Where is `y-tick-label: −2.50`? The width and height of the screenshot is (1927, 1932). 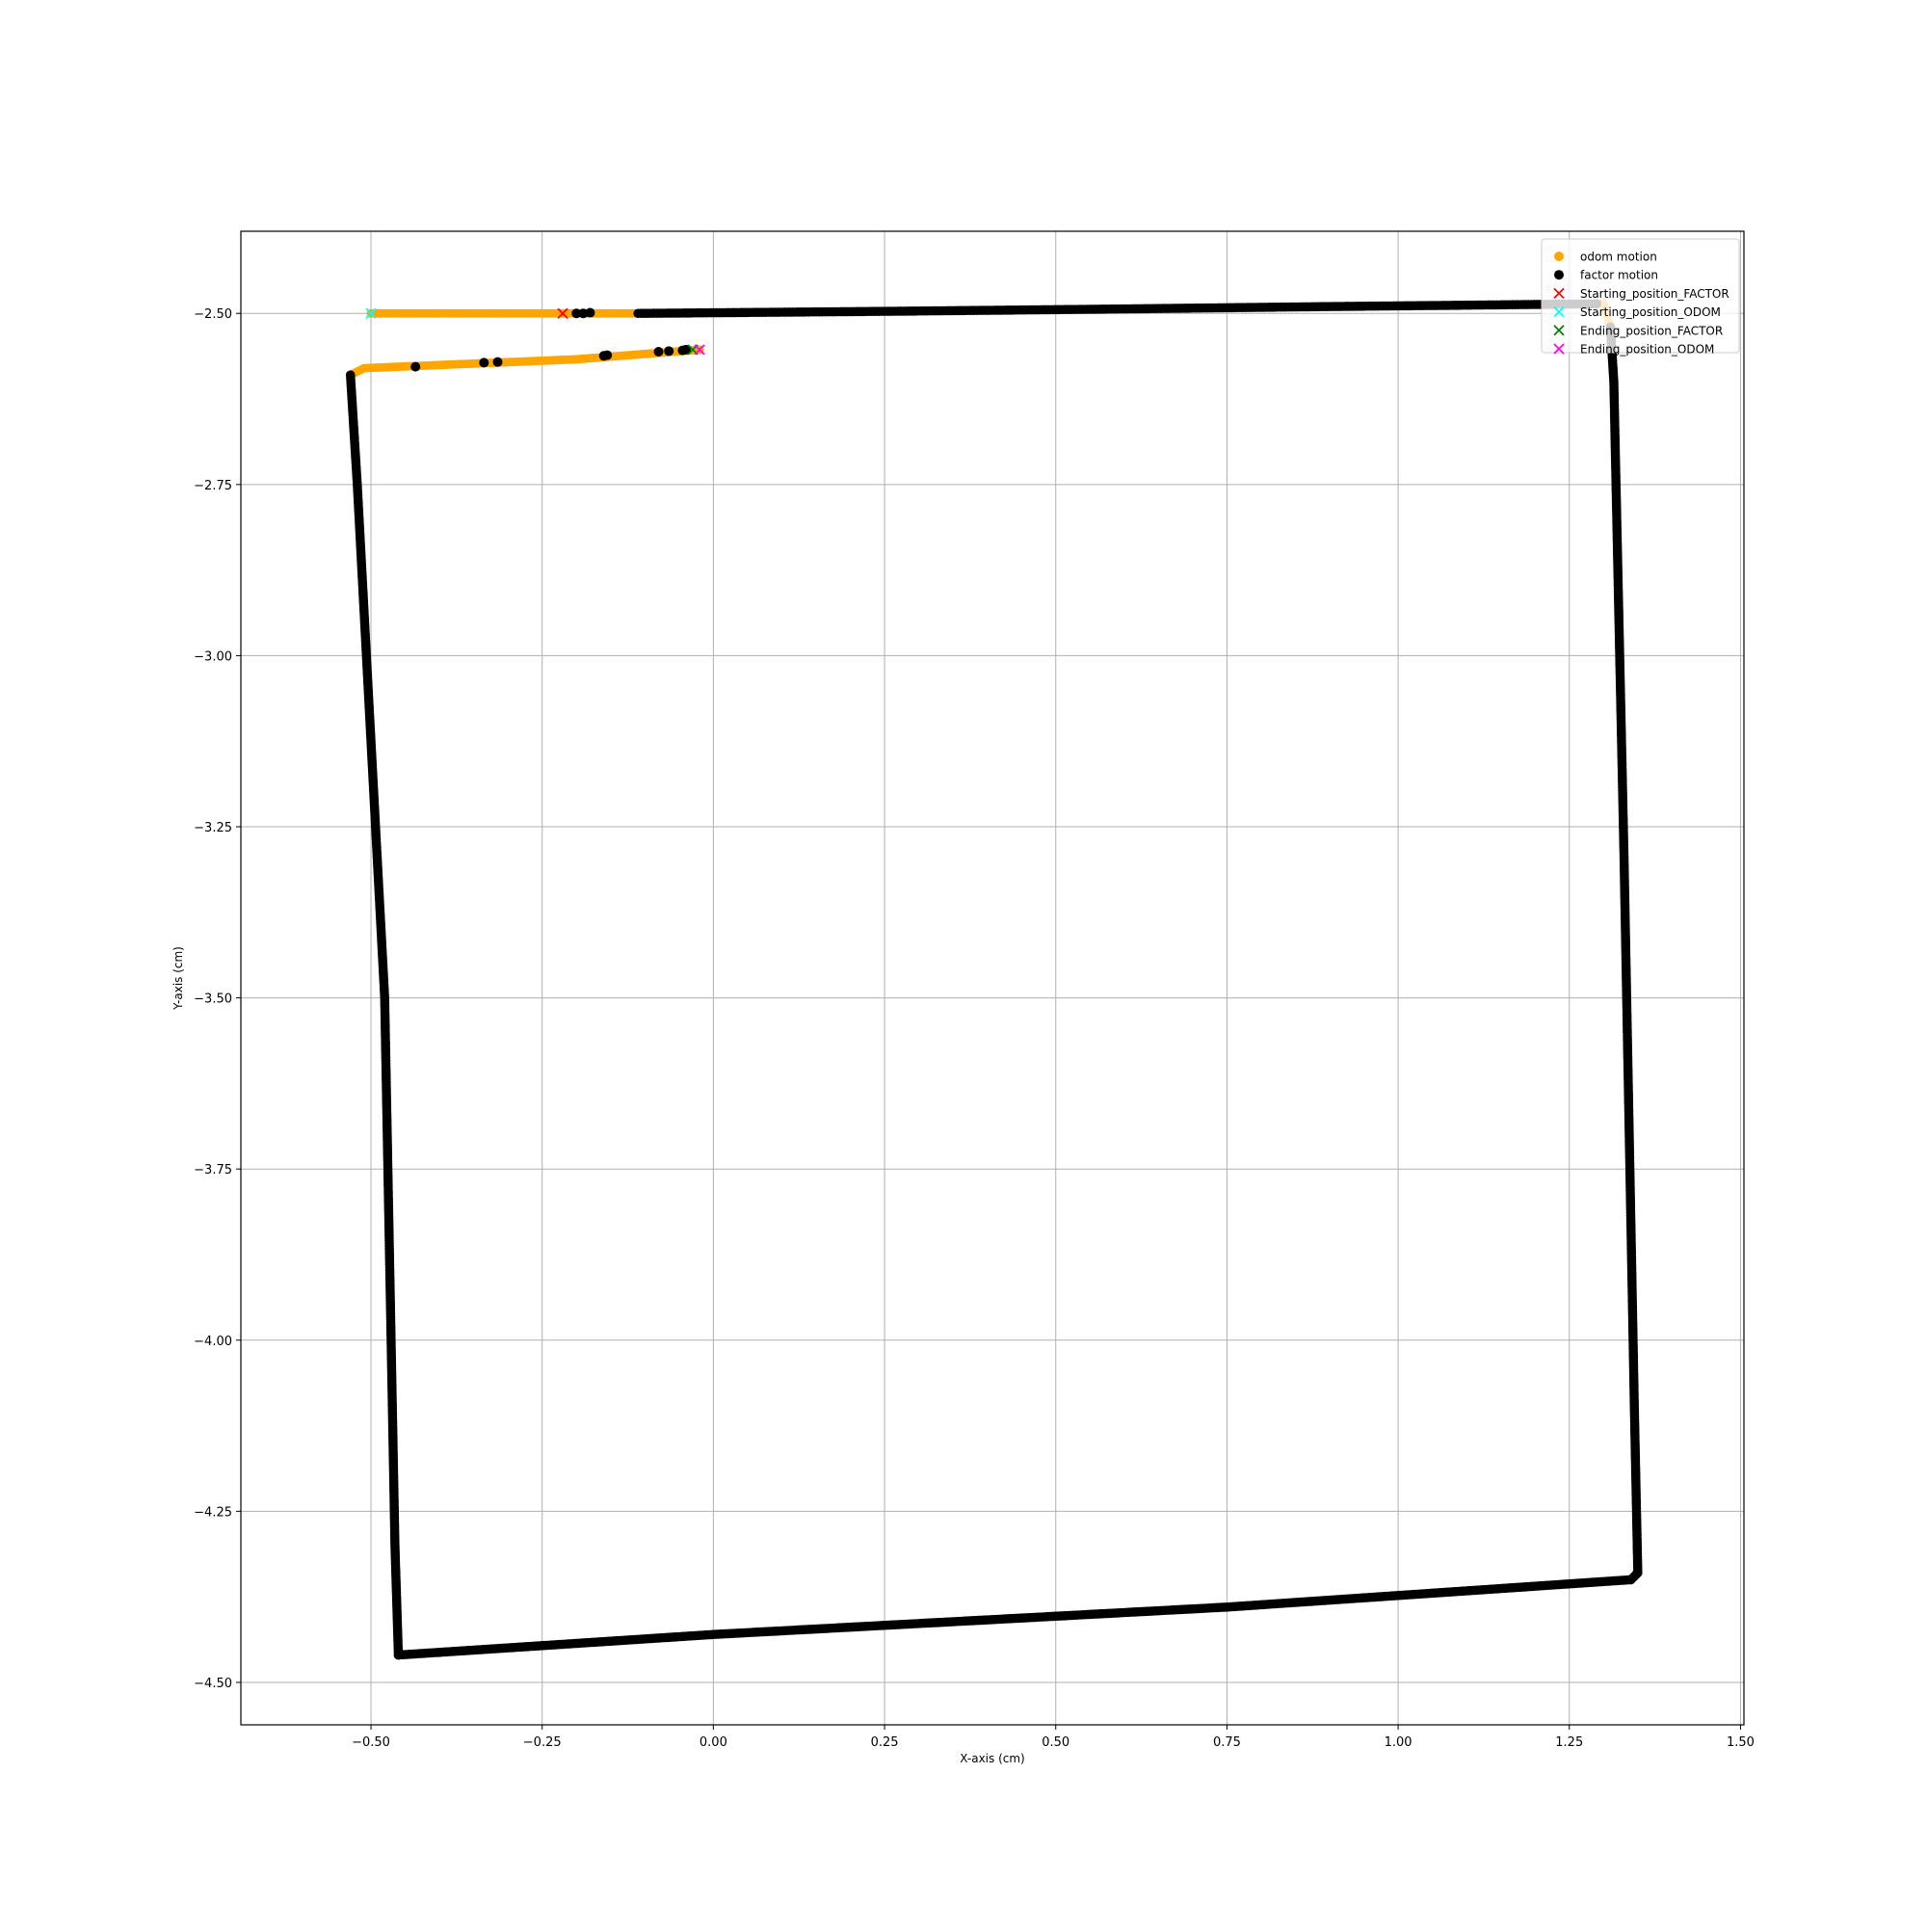 y-tick-label: −2.50 is located at coordinates (213, 314).